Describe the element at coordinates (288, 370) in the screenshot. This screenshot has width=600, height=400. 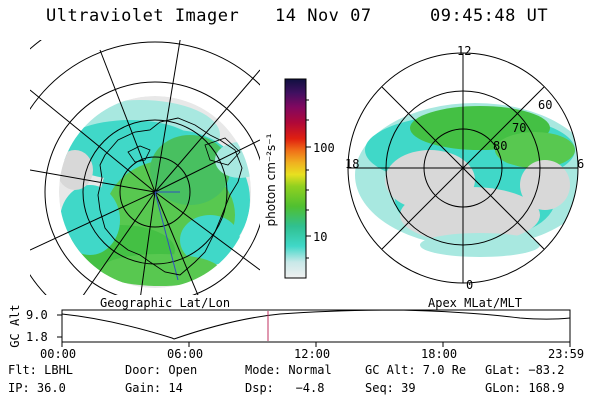
I see `mode-info: Mode: Normal` at that location.